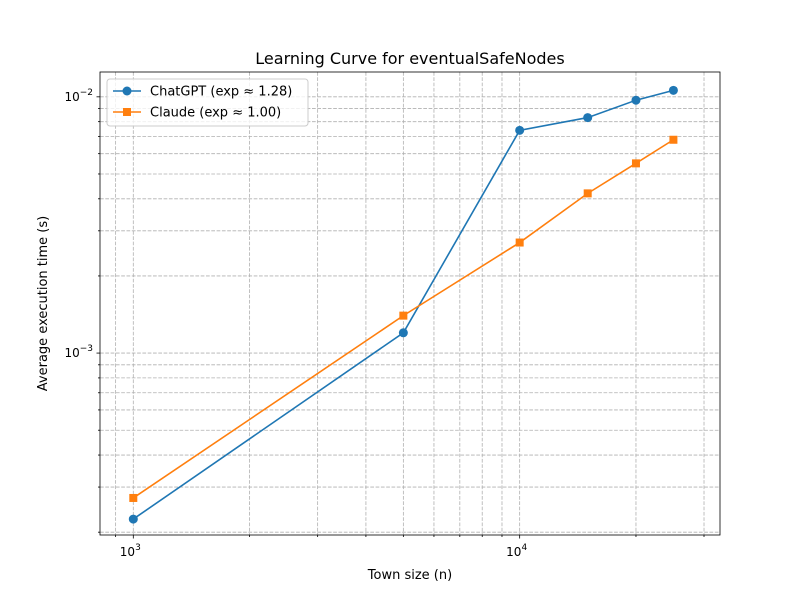 This screenshot has width=800, height=600. Describe the element at coordinates (78, 352) in the screenshot. I see `y-tick-label: 10⁻³` at that location.